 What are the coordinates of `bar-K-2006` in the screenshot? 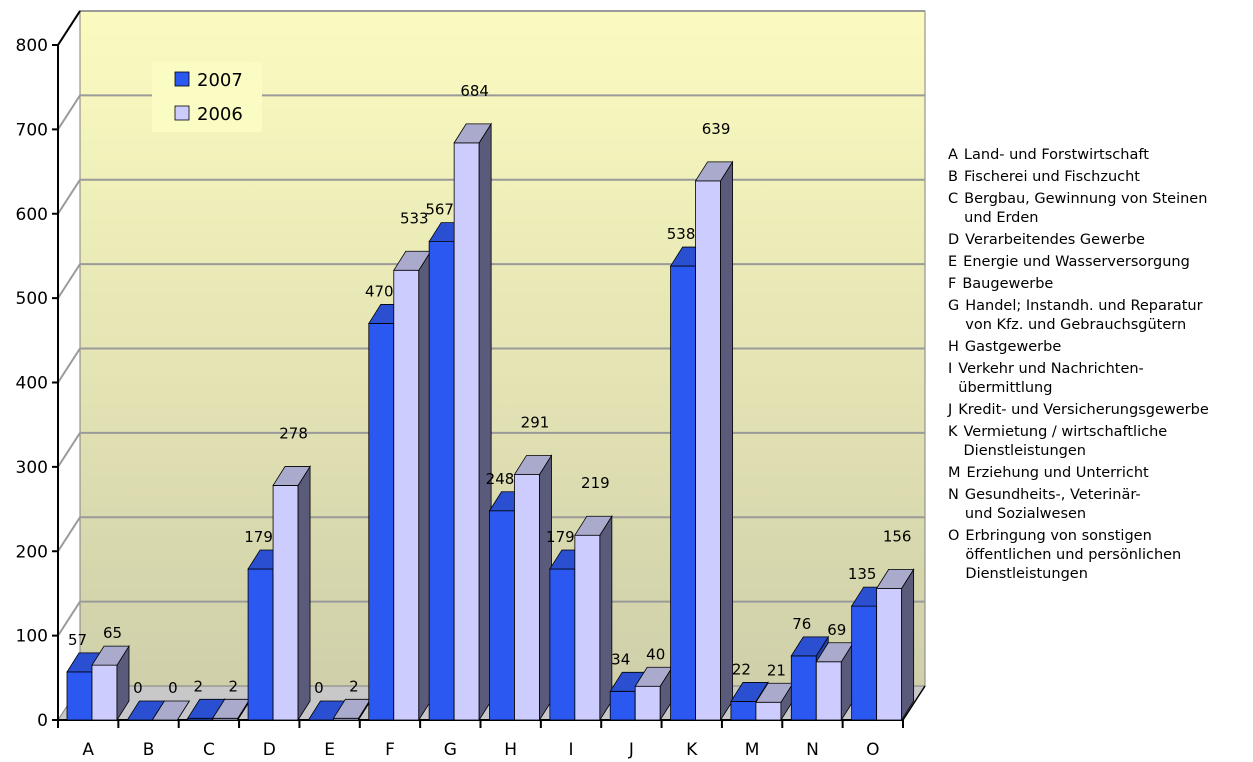 It's located at (714, 441).